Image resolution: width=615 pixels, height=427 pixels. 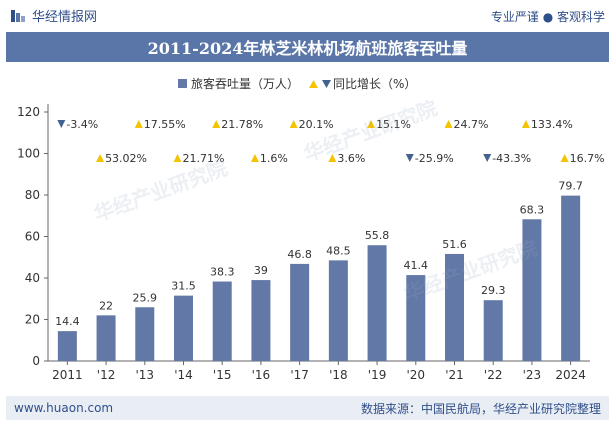 I want to click on brand-logo-icon, so click(x=18, y=15).